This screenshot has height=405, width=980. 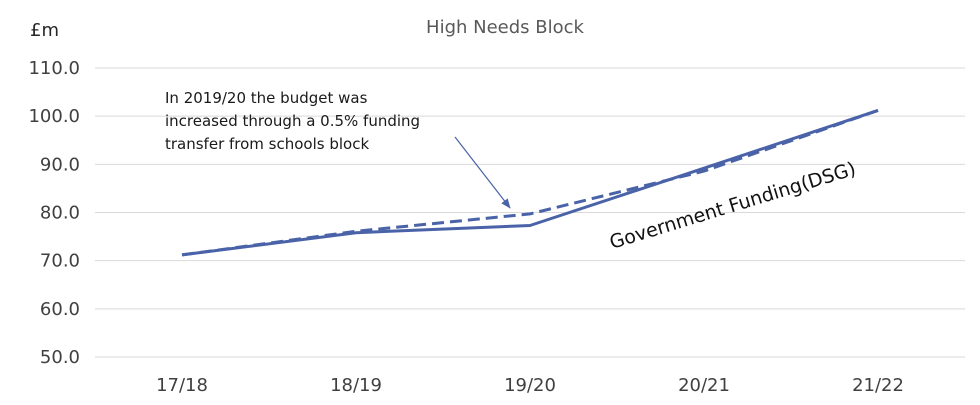 I want to click on y-tick-label: 50.0, so click(x=60, y=357).